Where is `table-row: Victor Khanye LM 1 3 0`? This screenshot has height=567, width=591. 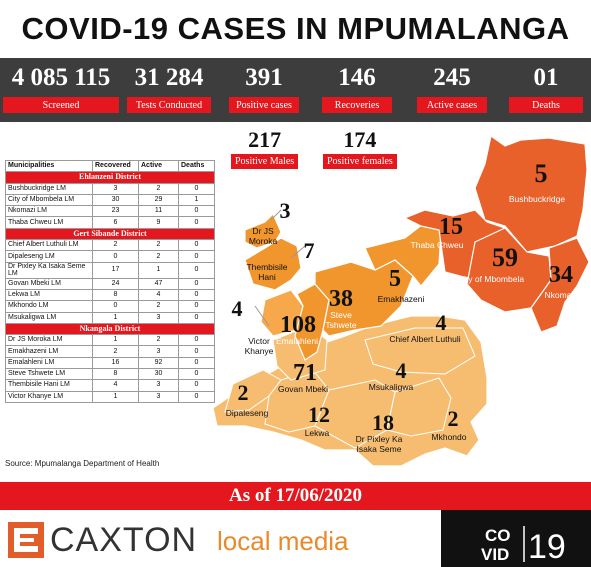 table-row: Victor Khanye LM 1 3 0 is located at coordinates (110, 396).